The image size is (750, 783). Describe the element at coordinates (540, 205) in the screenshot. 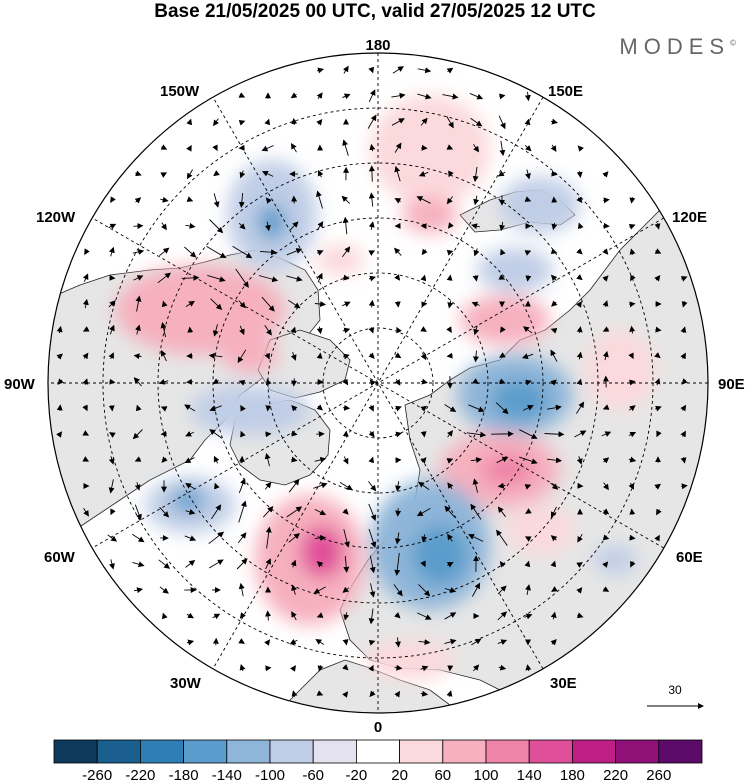

I see `anomaly-neg-east-siberia` at that location.